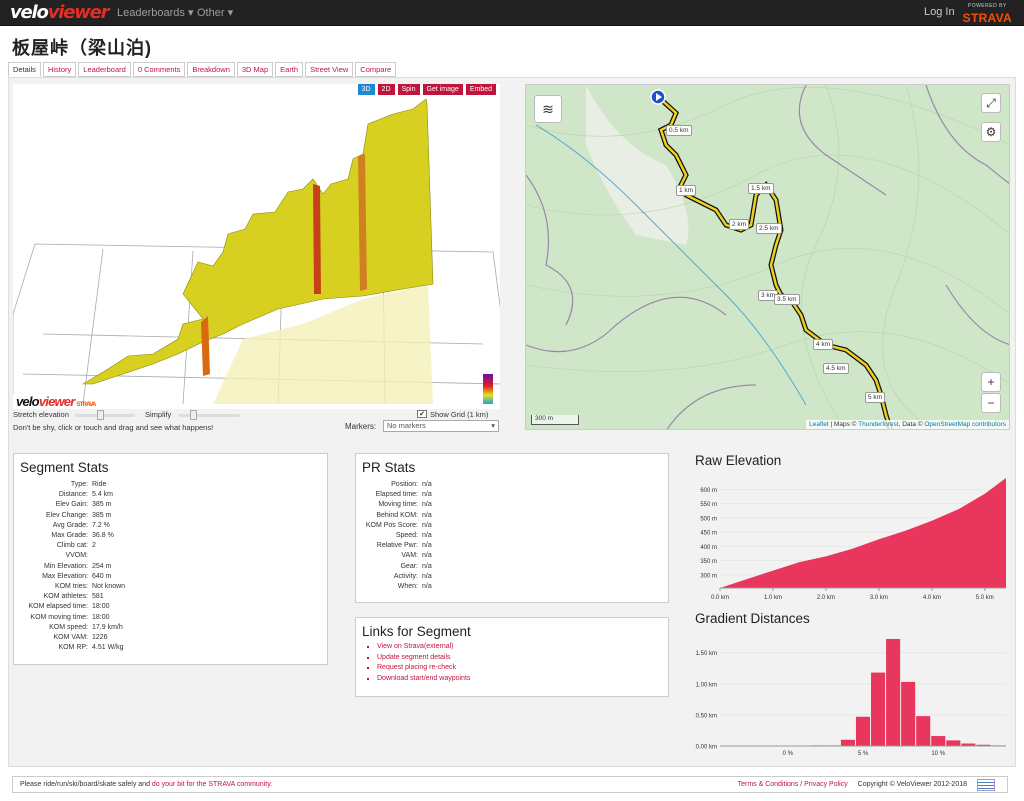 The height and width of the screenshot is (801, 1024). What do you see at coordinates (768, 784) in the screenshot?
I see `terms-link: Terms & Conditions` at bounding box center [768, 784].